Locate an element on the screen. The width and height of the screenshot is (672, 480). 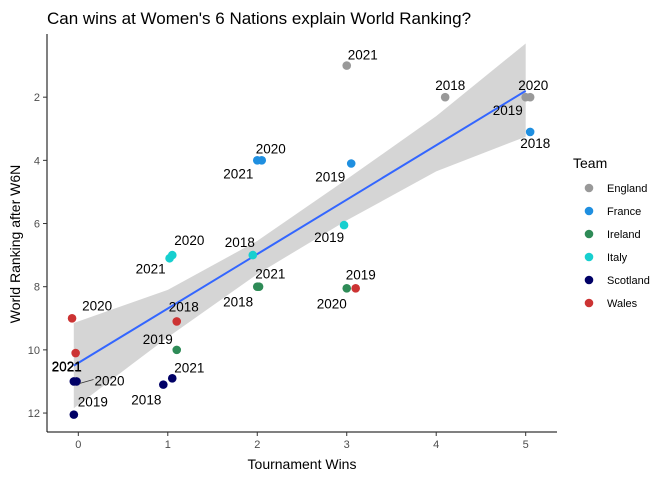
point-italy-2019 is located at coordinates (344, 225).